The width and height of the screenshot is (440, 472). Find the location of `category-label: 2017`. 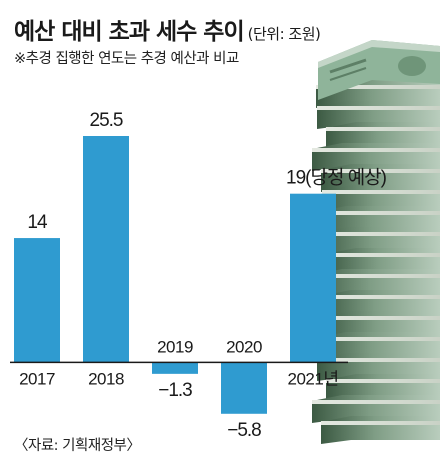

category-label: 2017 is located at coordinates (37, 378).